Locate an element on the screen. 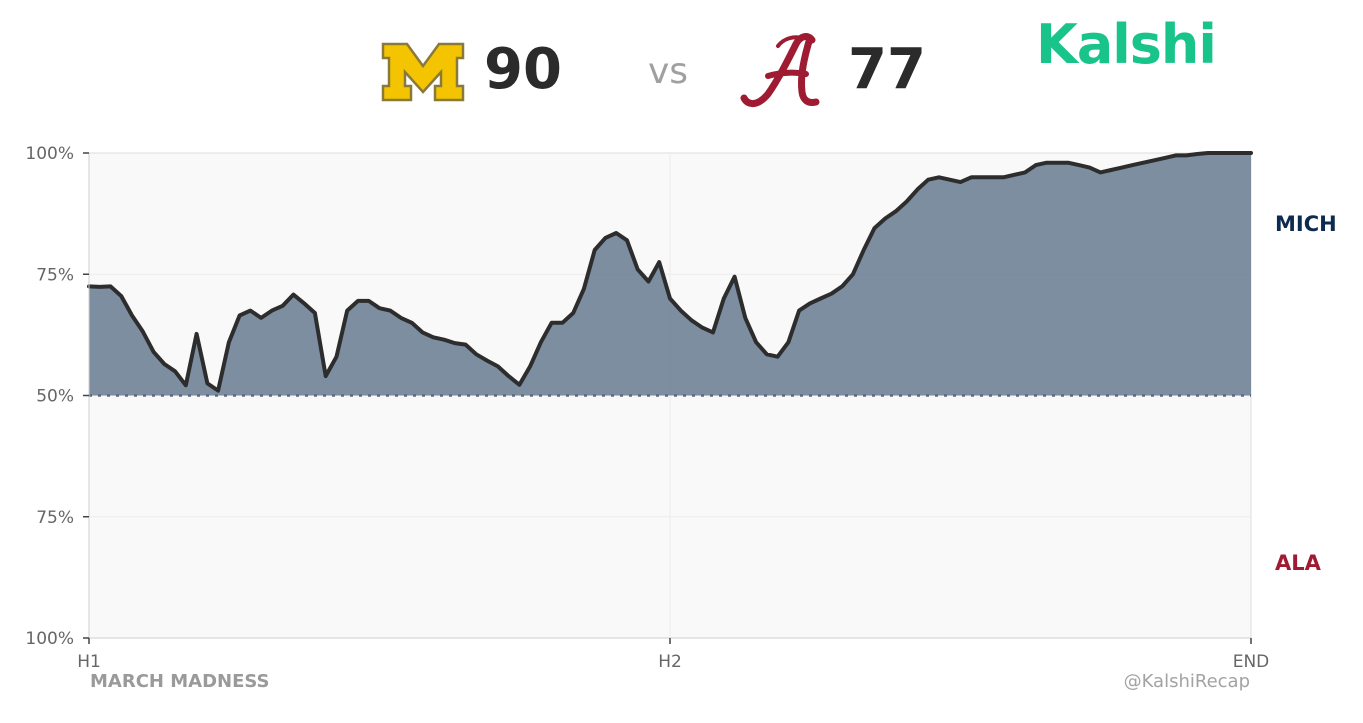 This screenshot has width=1363, height=723. footer-event-label: MARCH MADNESS is located at coordinates (180, 681).